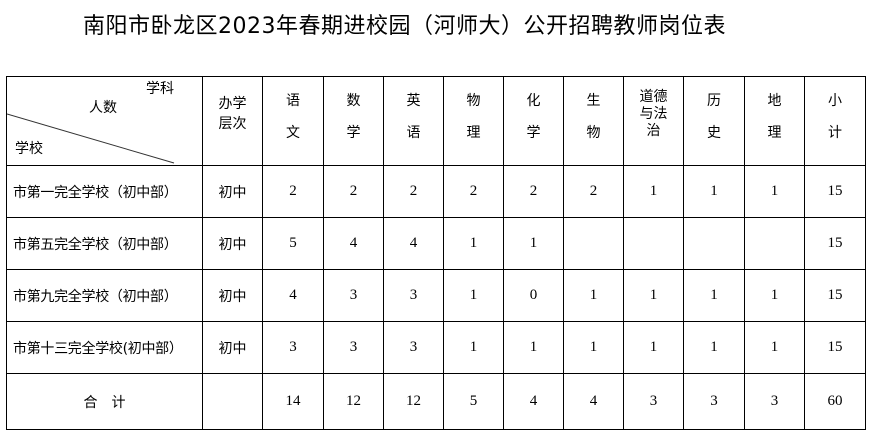 This screenshot has width=870, height=437. I want to click on subject-header: 物理, so click(473, 121).